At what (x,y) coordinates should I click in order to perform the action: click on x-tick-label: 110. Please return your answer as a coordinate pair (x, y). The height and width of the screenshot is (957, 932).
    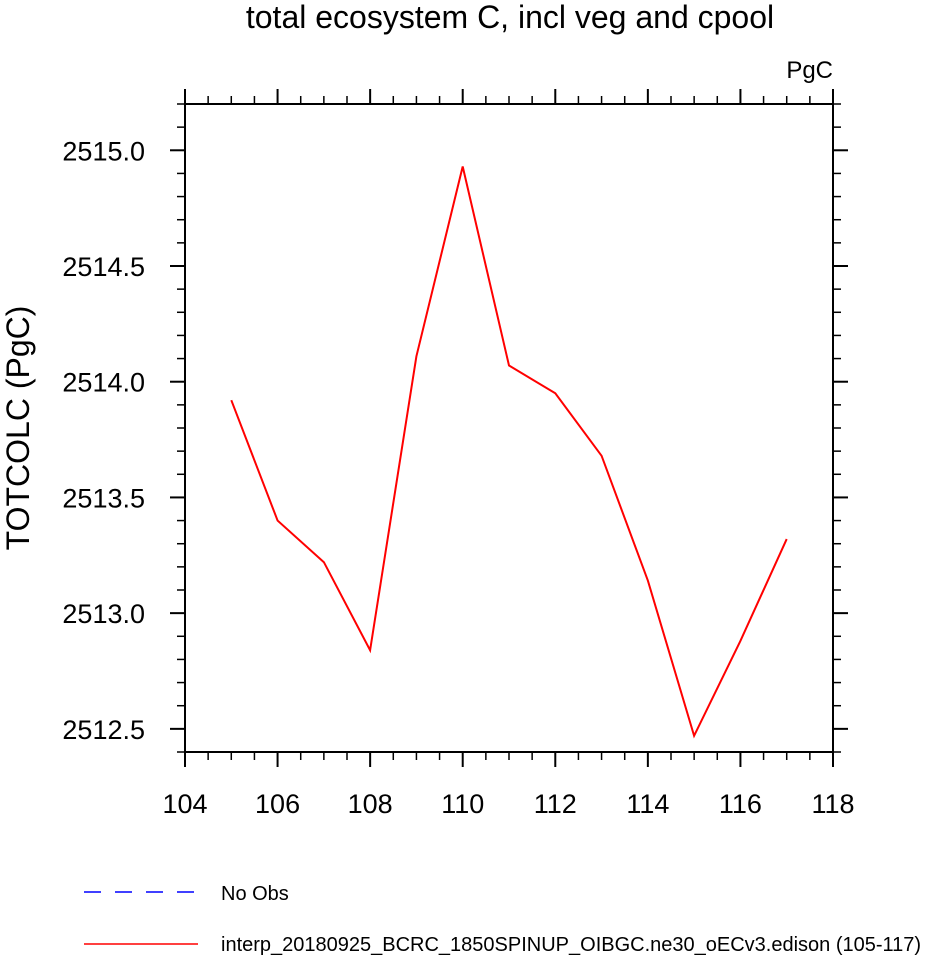
    Looking at the image, I should click on (462, 804).